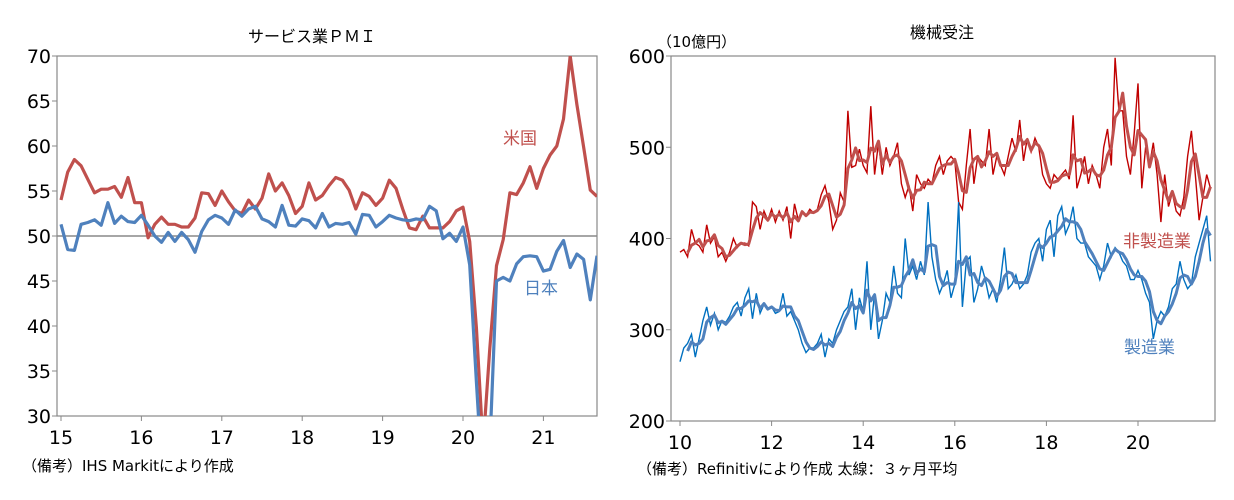 This screenshot has height=500, width=1234. I want to click on legend-label-us: 米国, so click(520, 139).